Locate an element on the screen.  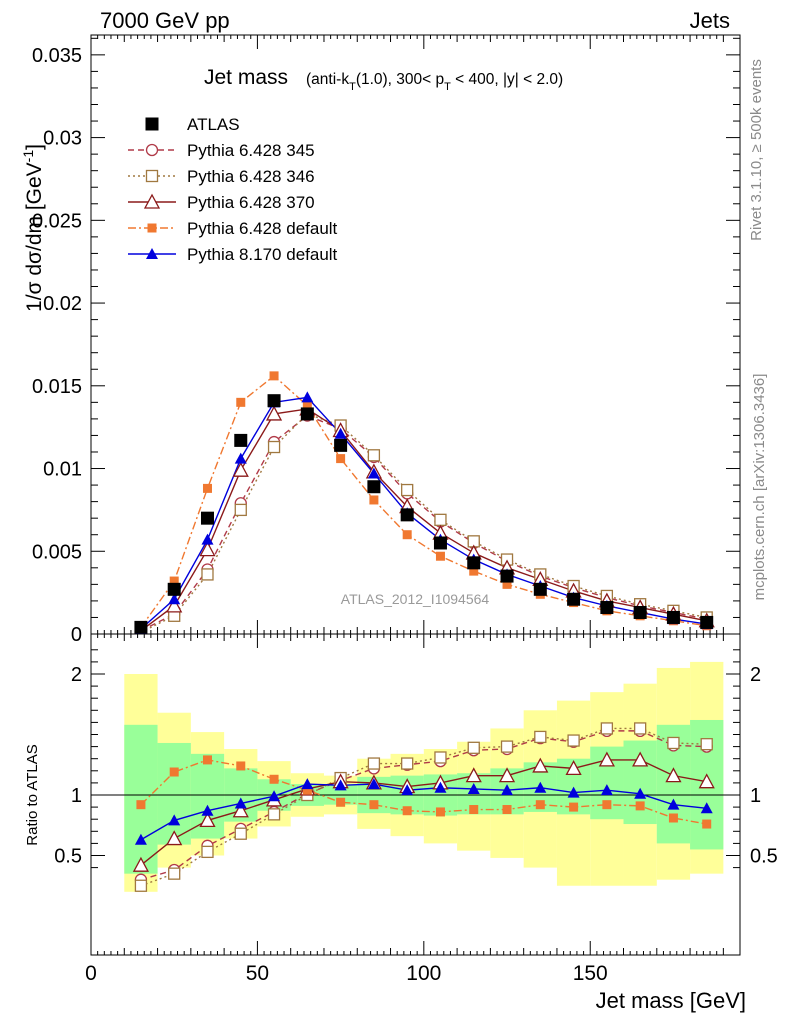
y-tick-label: 0 is located at coordinates (76, 635).